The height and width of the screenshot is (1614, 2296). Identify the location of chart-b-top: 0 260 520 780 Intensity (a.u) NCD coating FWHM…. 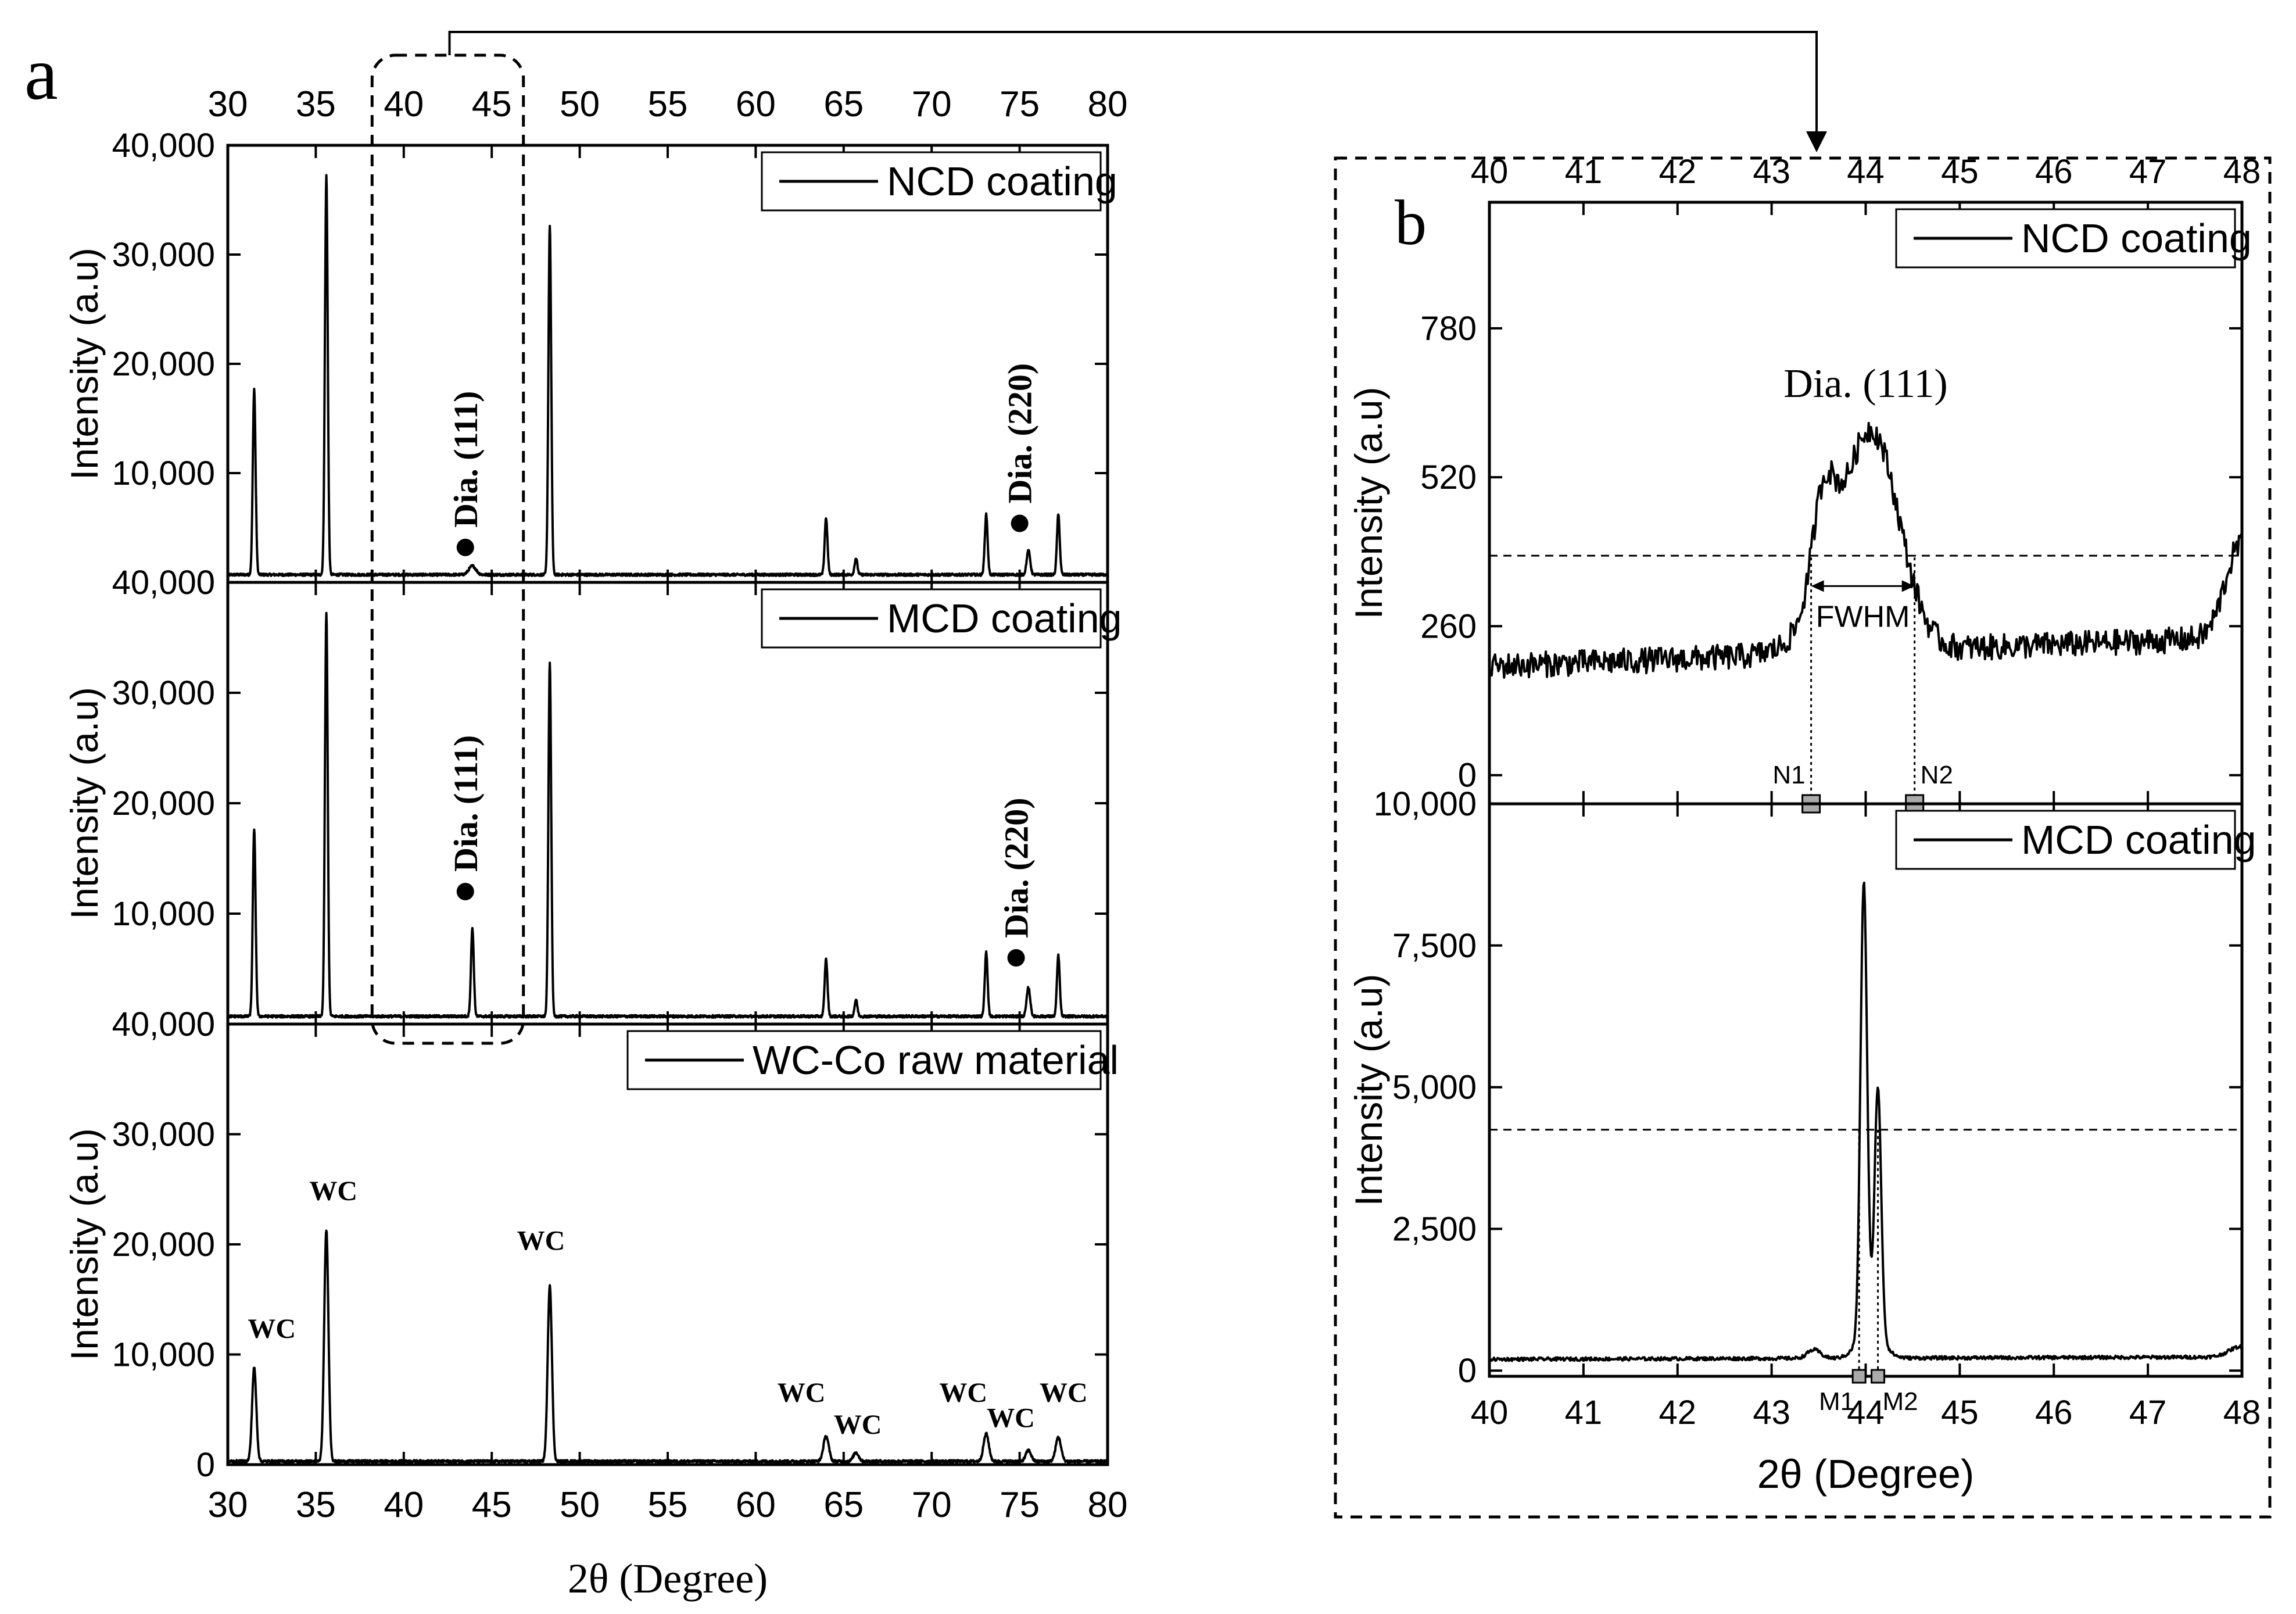
(1799, 507).